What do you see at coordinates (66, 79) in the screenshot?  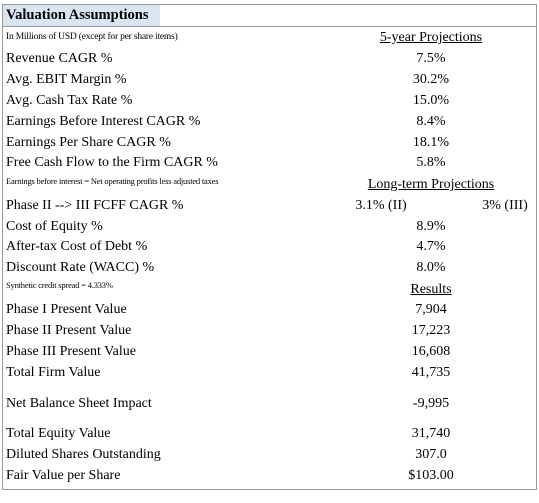 I see `row-label: Avg. EBIT Margin %` at bounding box center [66, 79].